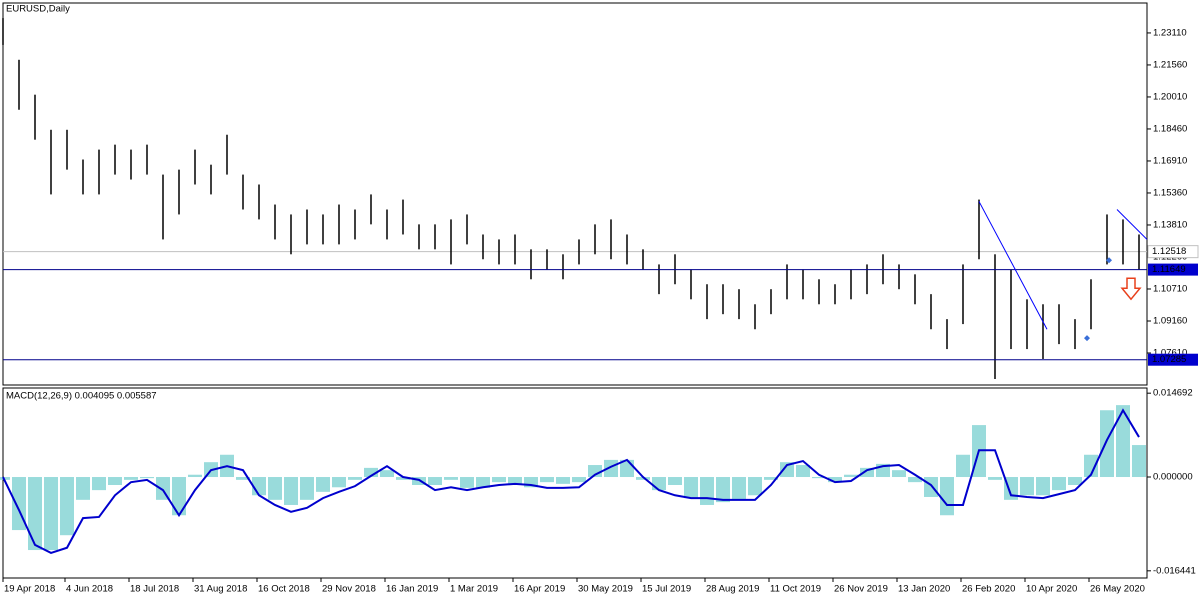  What do you see at coordinates (1173, 393) in the screenshot?
I see `y-tick-label: 0.014692` at bounding box center [1173, 393].